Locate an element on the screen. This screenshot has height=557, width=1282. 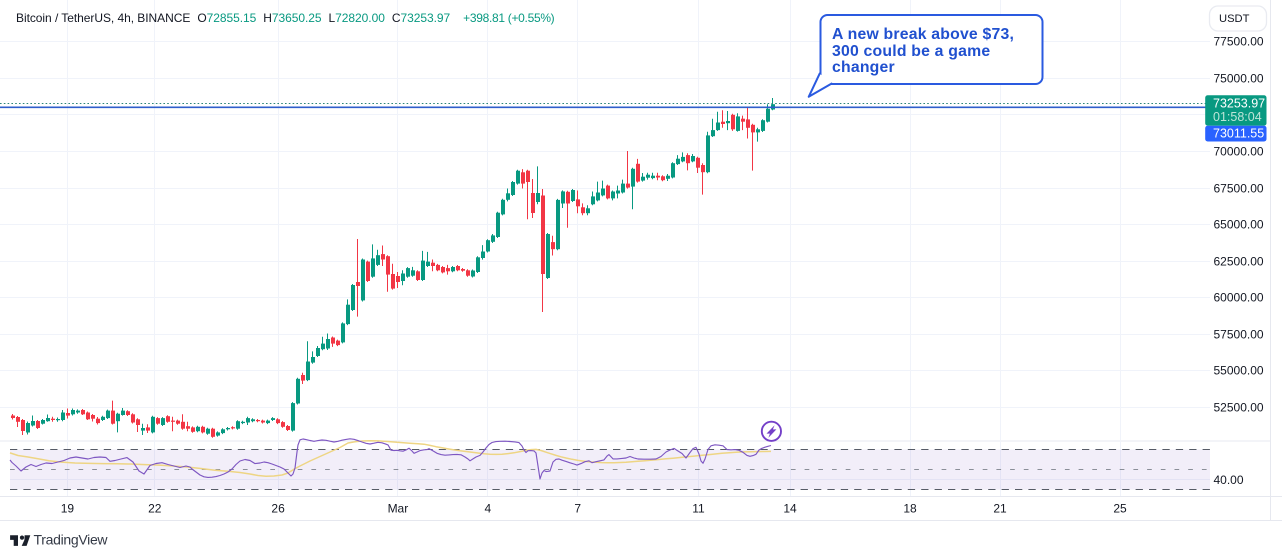
svg-text: 77500.00 is located at coordinates (1239, 42).